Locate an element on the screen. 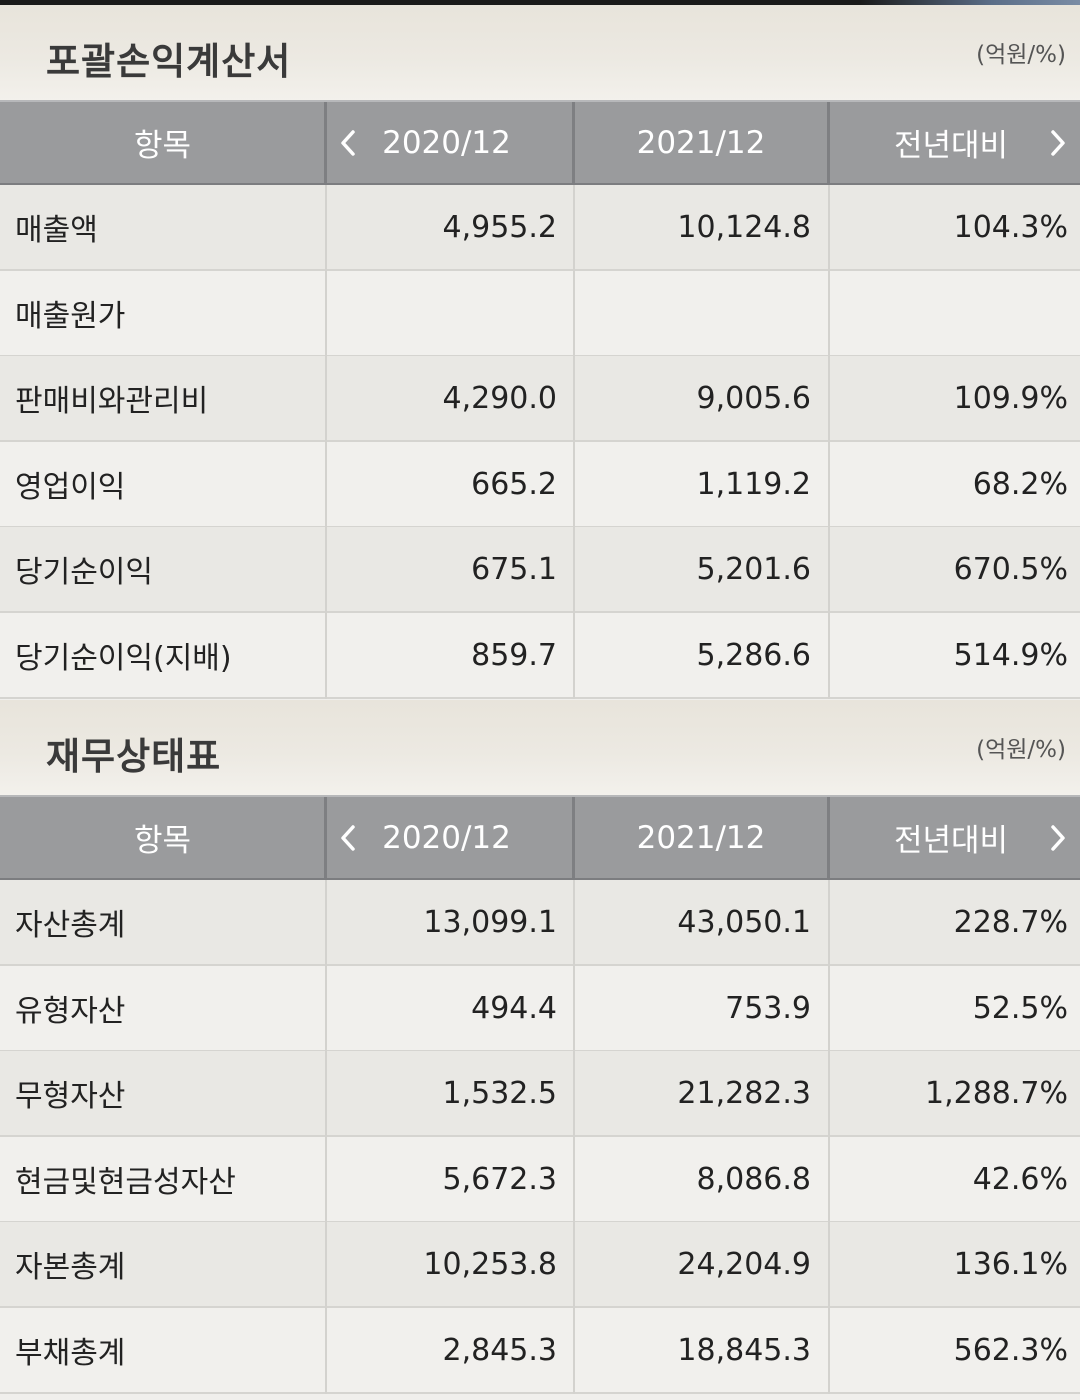  chevron-right-icon is located at coordinates (1058, 837).